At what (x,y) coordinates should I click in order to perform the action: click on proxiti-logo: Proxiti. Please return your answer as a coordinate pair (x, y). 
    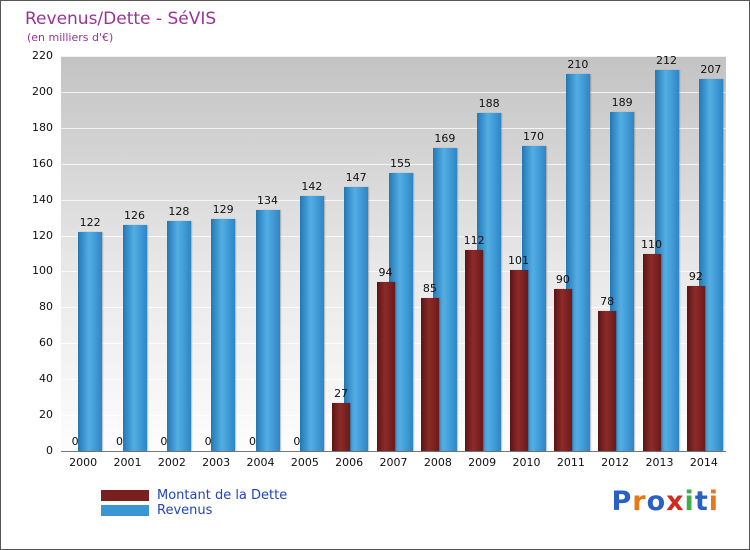
    Looking at the image, I should click on (665, 501).